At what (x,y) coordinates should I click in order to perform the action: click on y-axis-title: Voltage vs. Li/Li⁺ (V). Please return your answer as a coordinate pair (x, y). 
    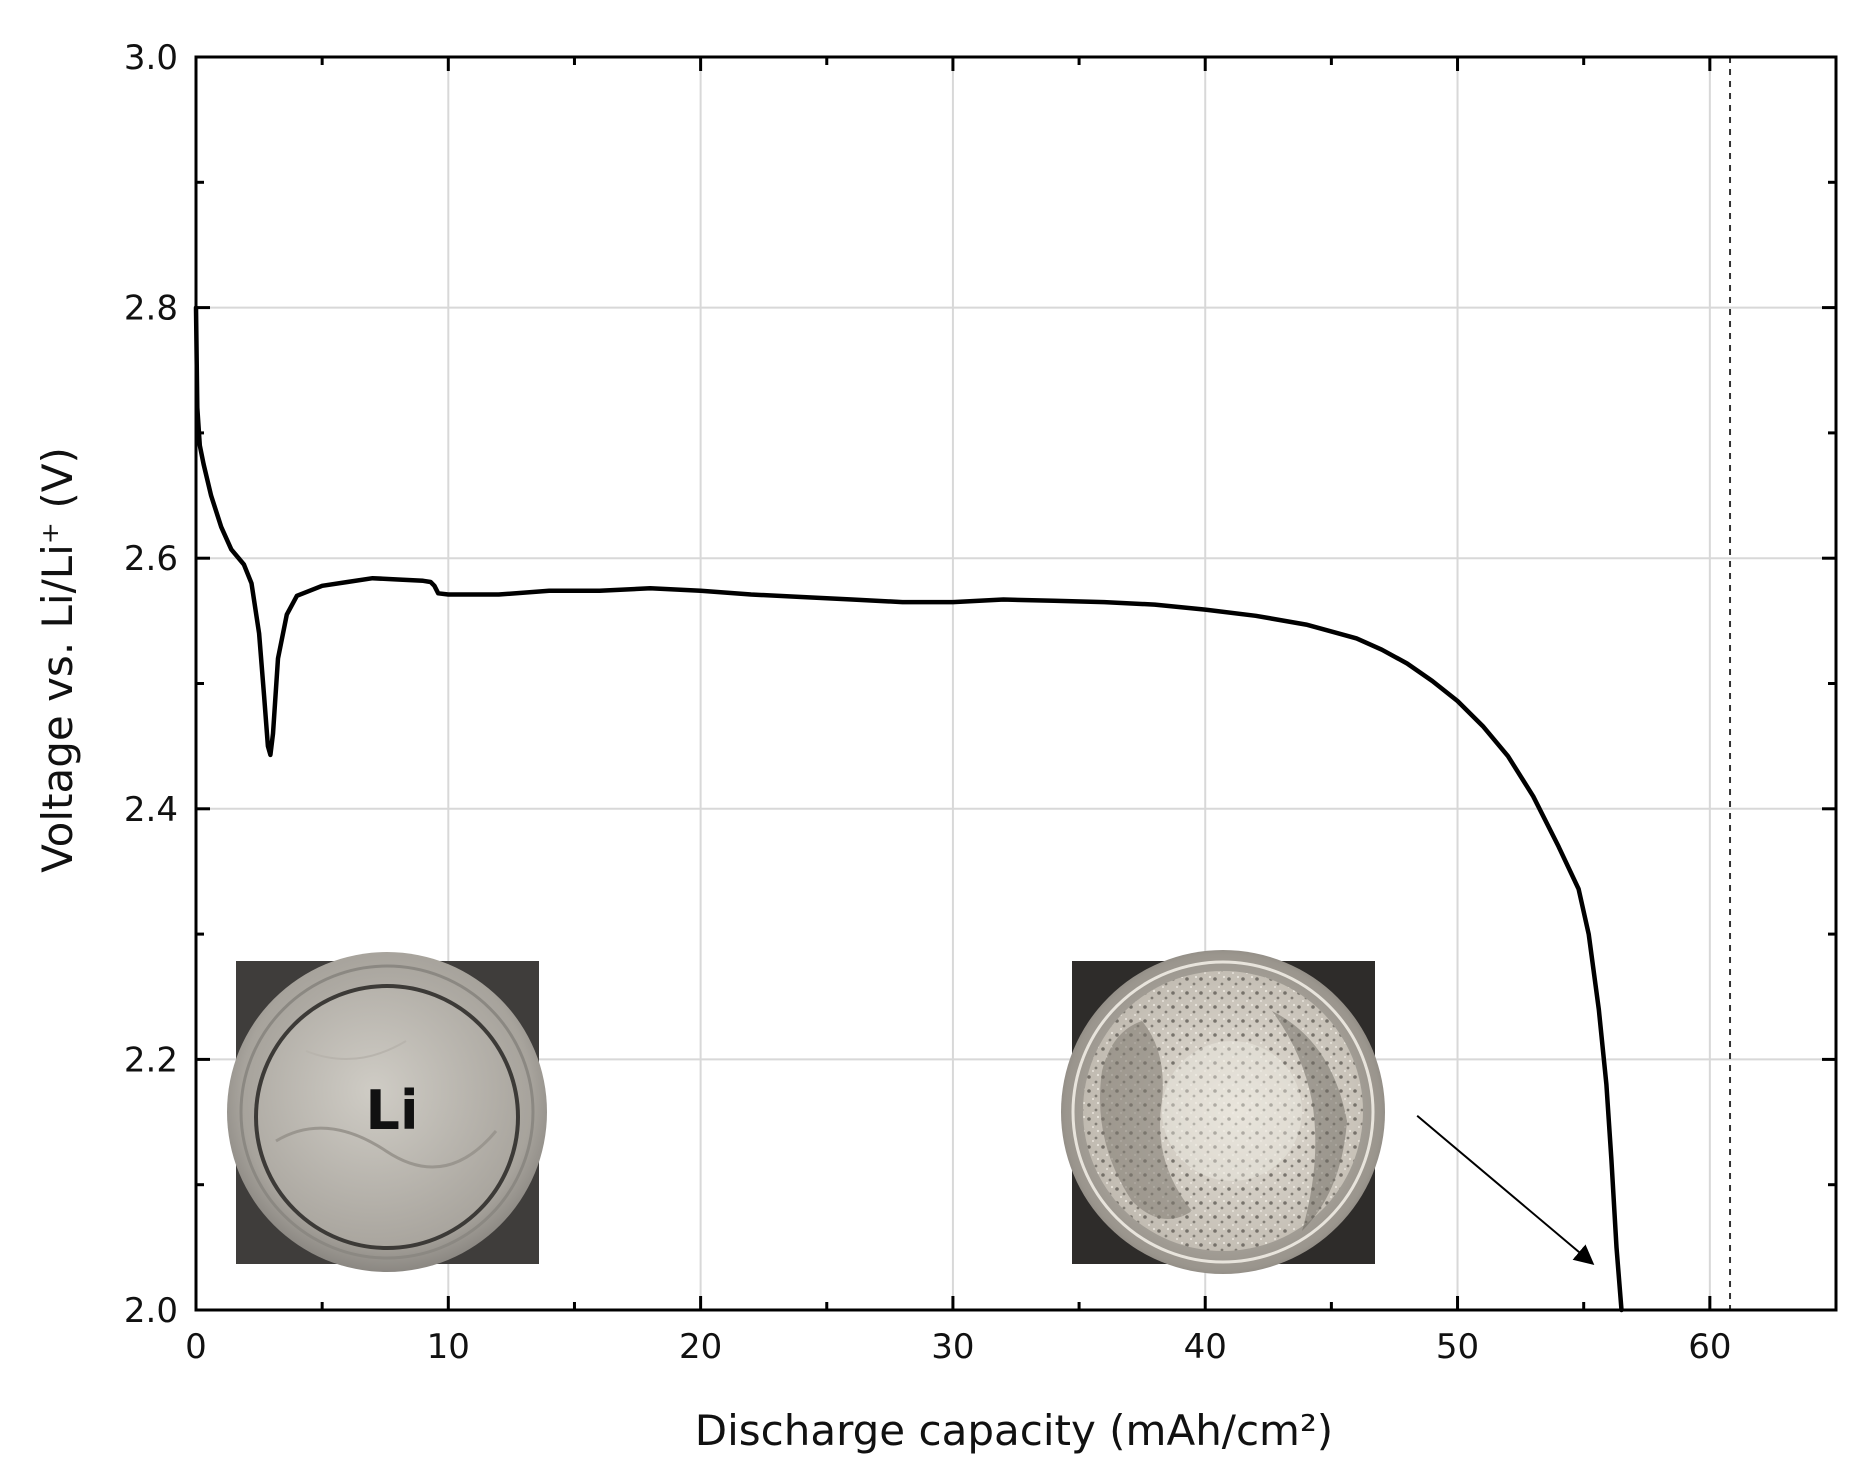
    Looking at the image, I should click on (57, 660).